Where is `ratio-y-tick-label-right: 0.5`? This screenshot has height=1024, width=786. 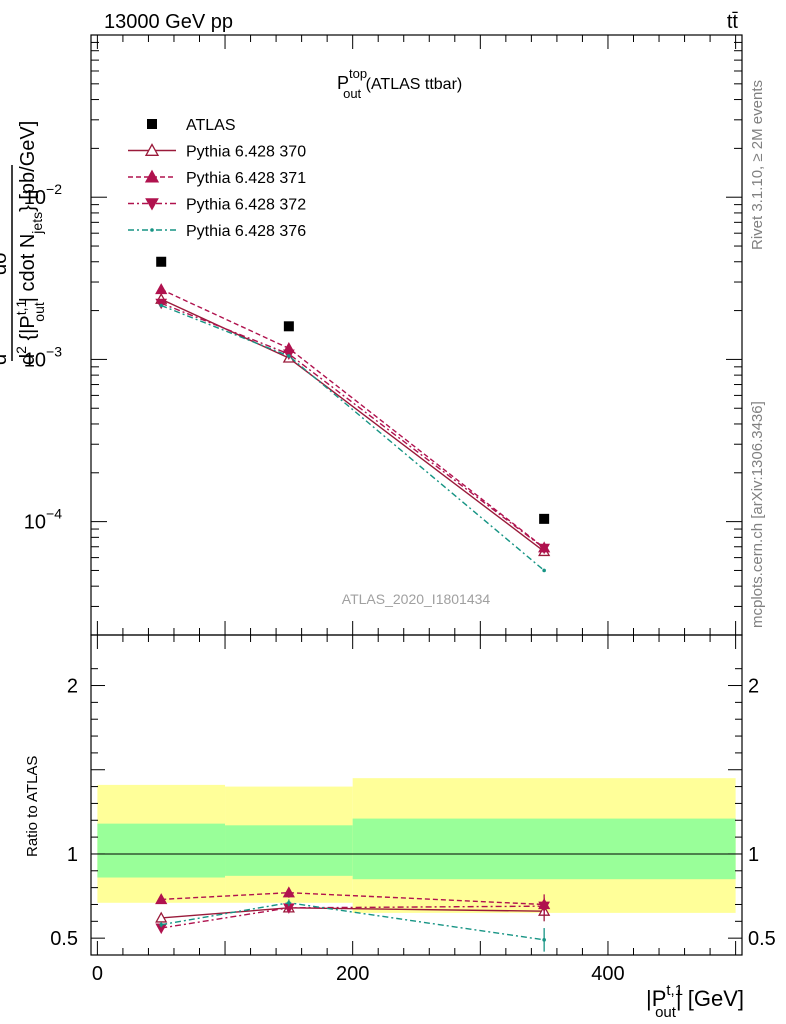 ratio-y-tick-label-right: 0.5 is located at coordinates (762, 939).